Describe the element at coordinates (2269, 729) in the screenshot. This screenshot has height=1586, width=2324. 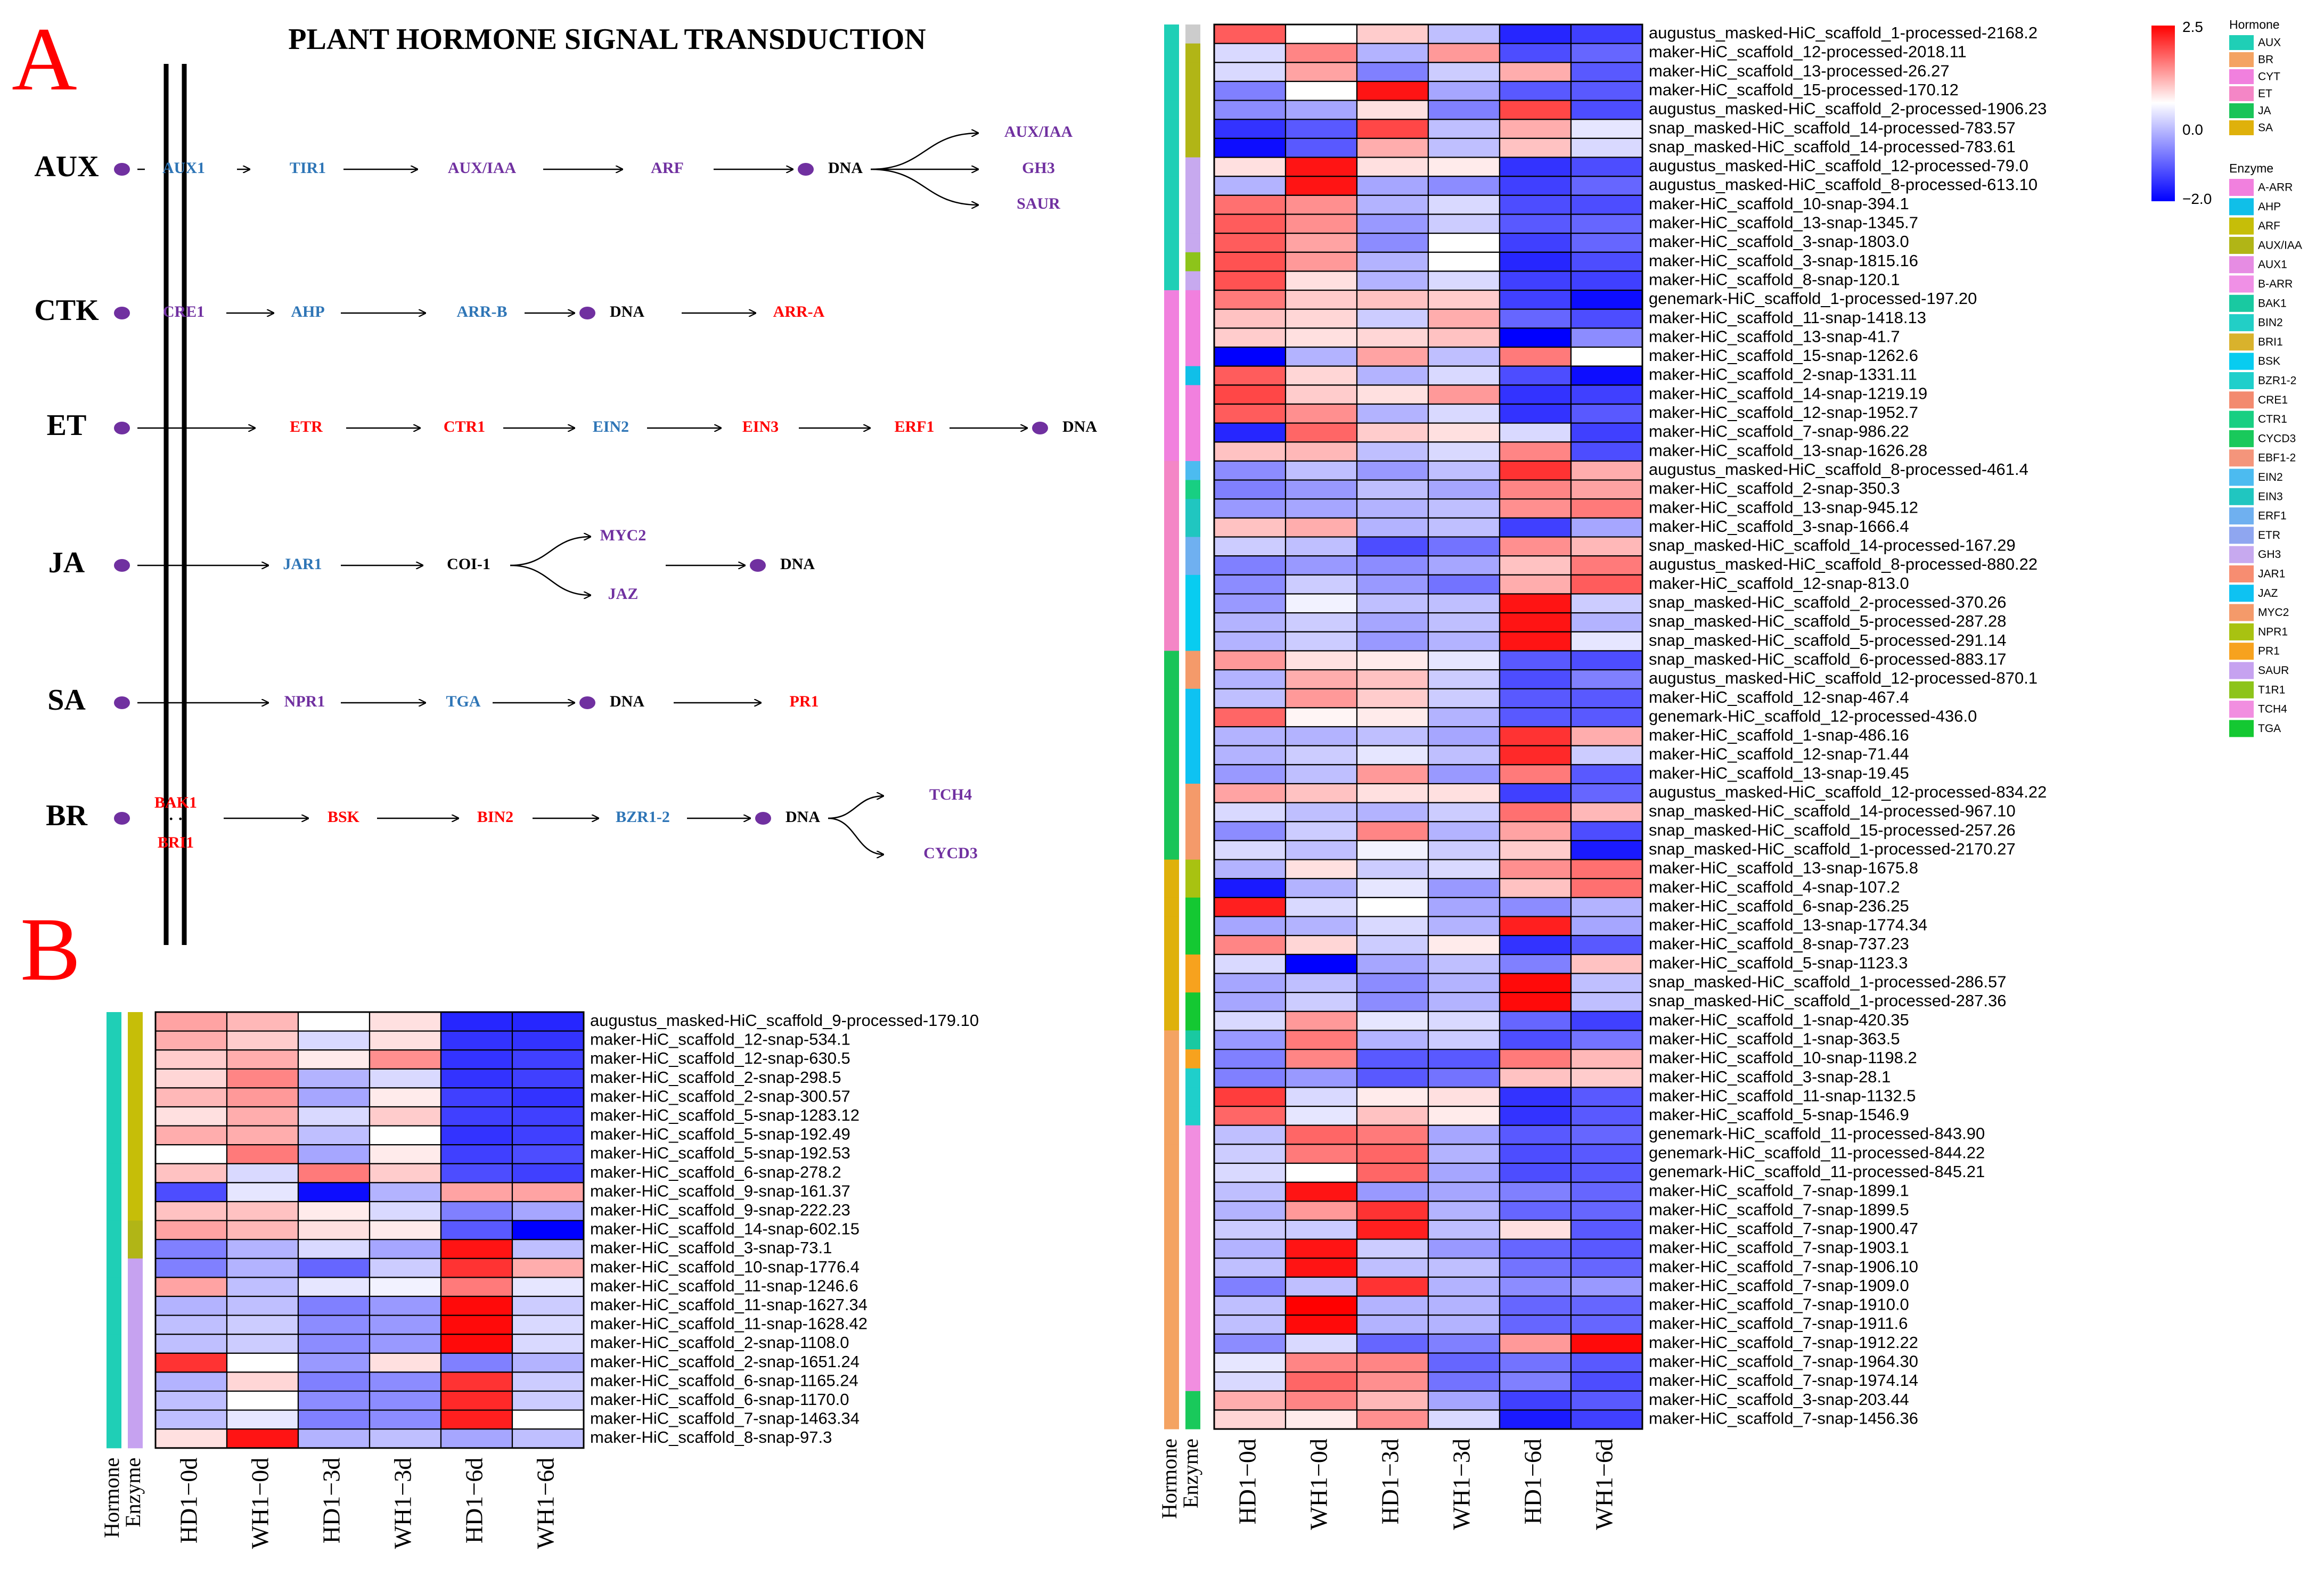
I see `legend-enzyme-label: TGA` at that location.